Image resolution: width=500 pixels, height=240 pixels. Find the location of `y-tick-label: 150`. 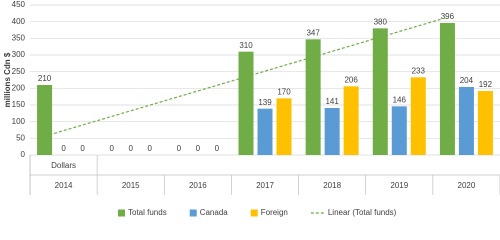

y-tick-label: 150 is located at coordinates (19, 104).